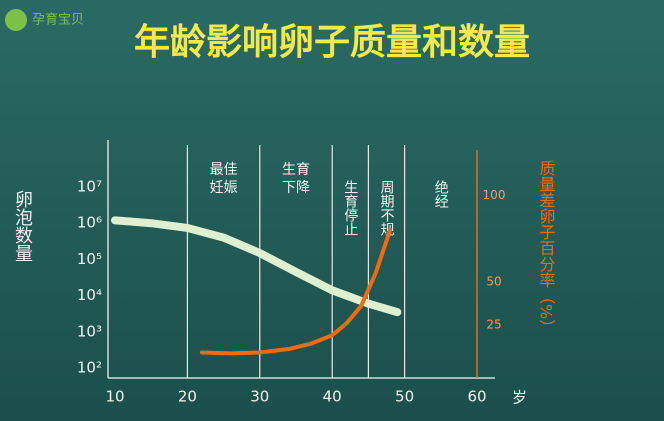  I want to click on stage-label: 生育停止, so click(350, 208).